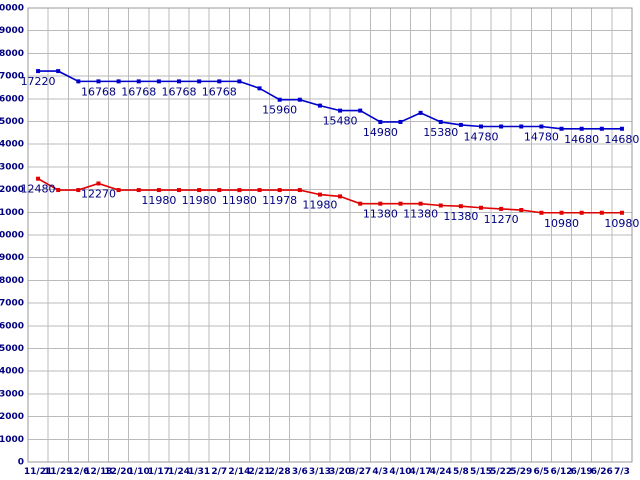 This screenshot has height=480, width=640. What do you see at coordinates (622, 472) in the screenshot?
I see `x-axis-tick-label: 7/3` at bounding box center [622, 472].